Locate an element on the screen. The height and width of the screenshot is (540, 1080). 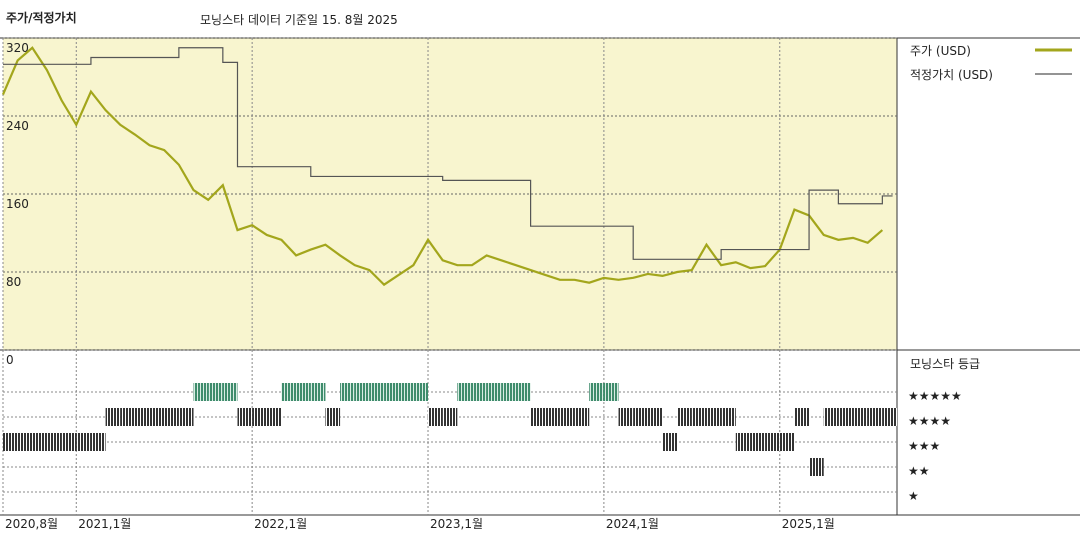
y-tick-label: 240 is located at coordinates (17, 126).